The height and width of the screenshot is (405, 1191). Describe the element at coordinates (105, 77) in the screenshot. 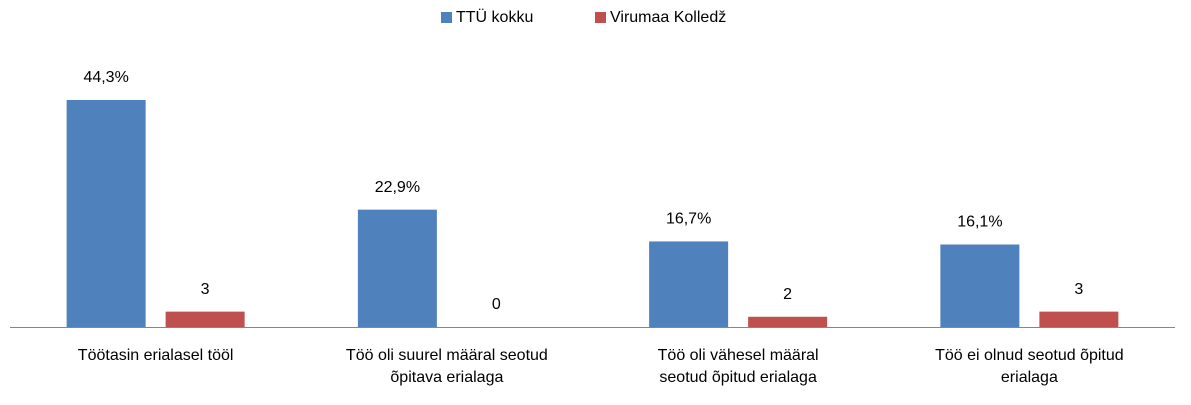

I see `data-label: 44,3%` at that location.